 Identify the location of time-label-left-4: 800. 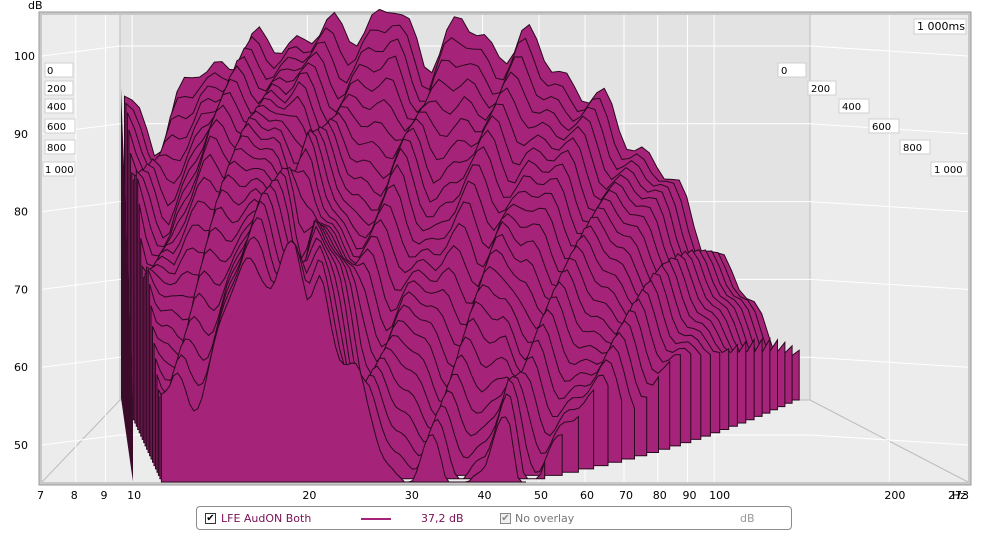
(56, 148).